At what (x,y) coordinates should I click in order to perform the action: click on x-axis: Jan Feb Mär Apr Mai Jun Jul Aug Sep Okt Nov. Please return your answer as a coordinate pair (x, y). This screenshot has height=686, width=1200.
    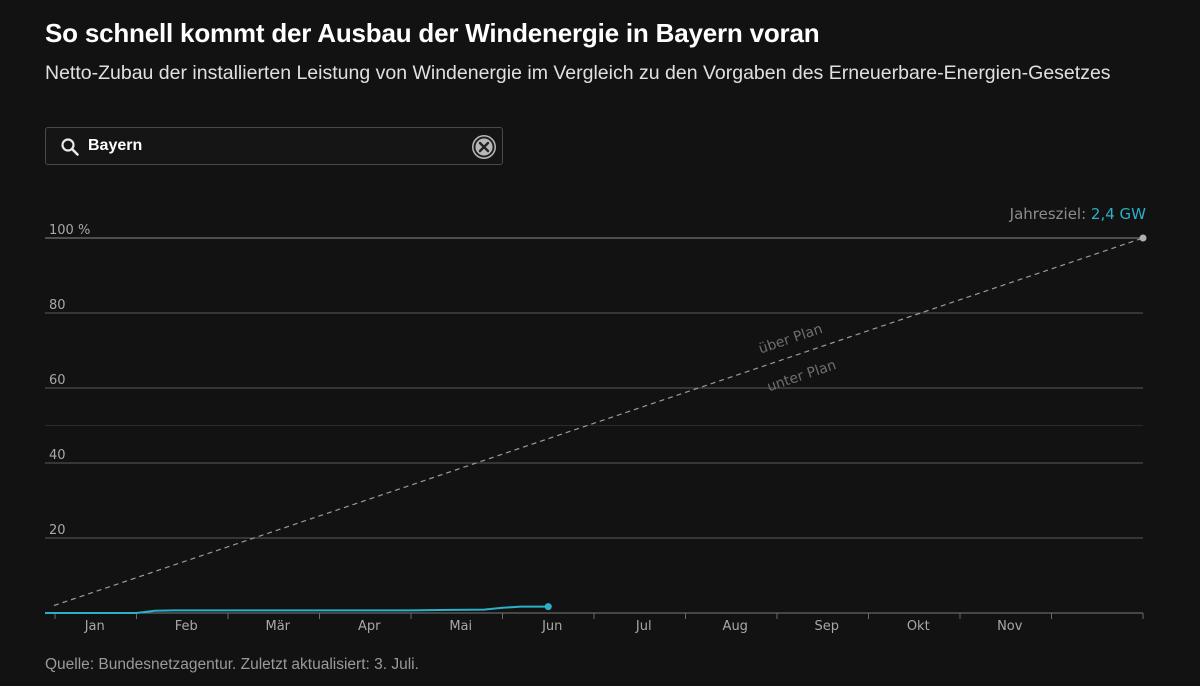
    Looking at the image, I should click on (594, 623).